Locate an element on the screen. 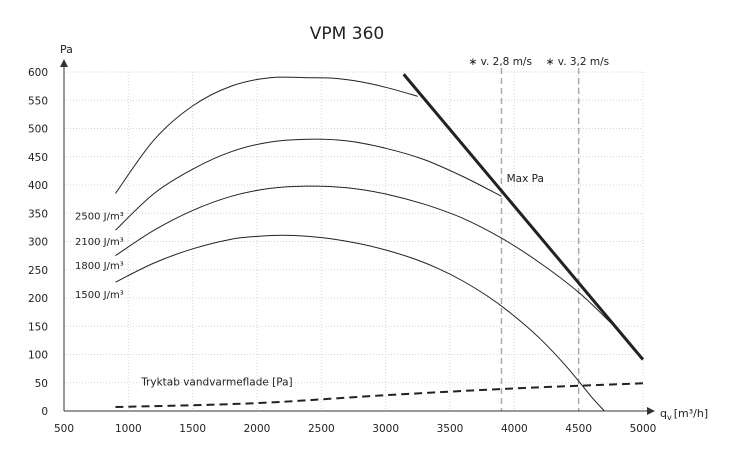 Image resolution: width=750 pixels, height=456 pixels. y-tick-label: 250 is located at coordinates (38, 271).